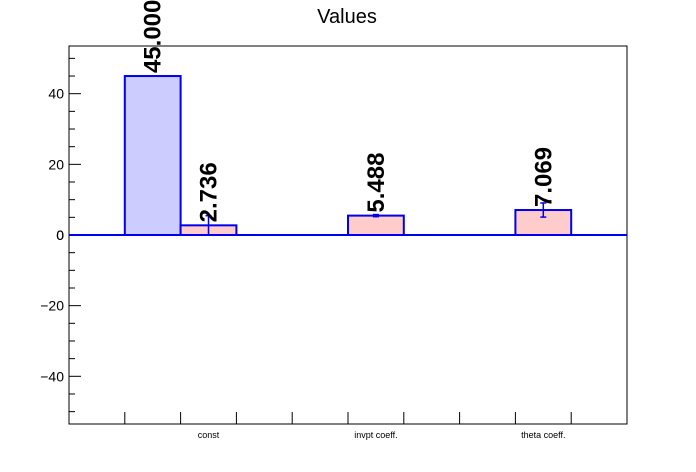  Describe the element at coordinates (375, 435) in the screenshot. I see `x-tick-label: invpt coeff.` at that location.